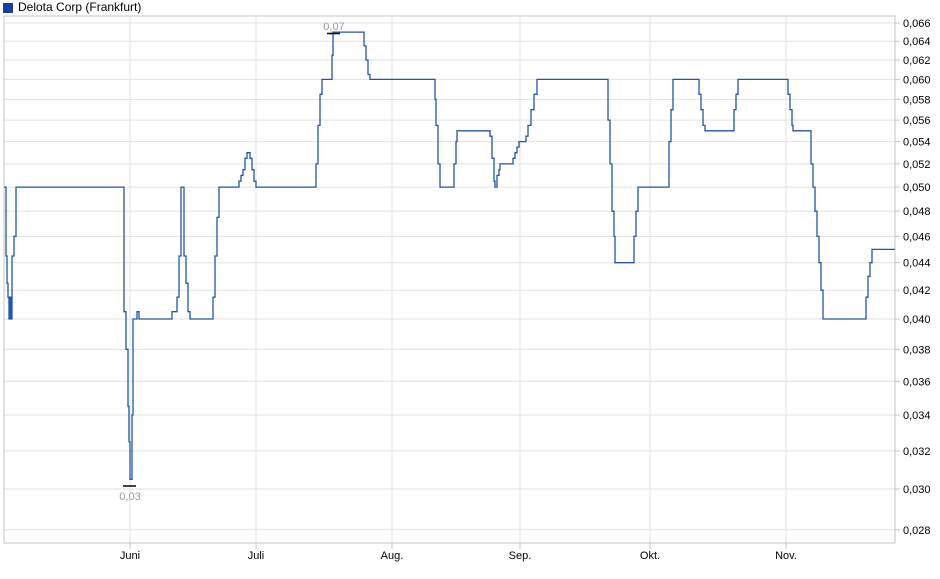 The height and width of the screenshot is (579, 940). Describe the element at coordinates (392, 556) in the screenshot. I see `month-axis-label: Aug.` at that location.